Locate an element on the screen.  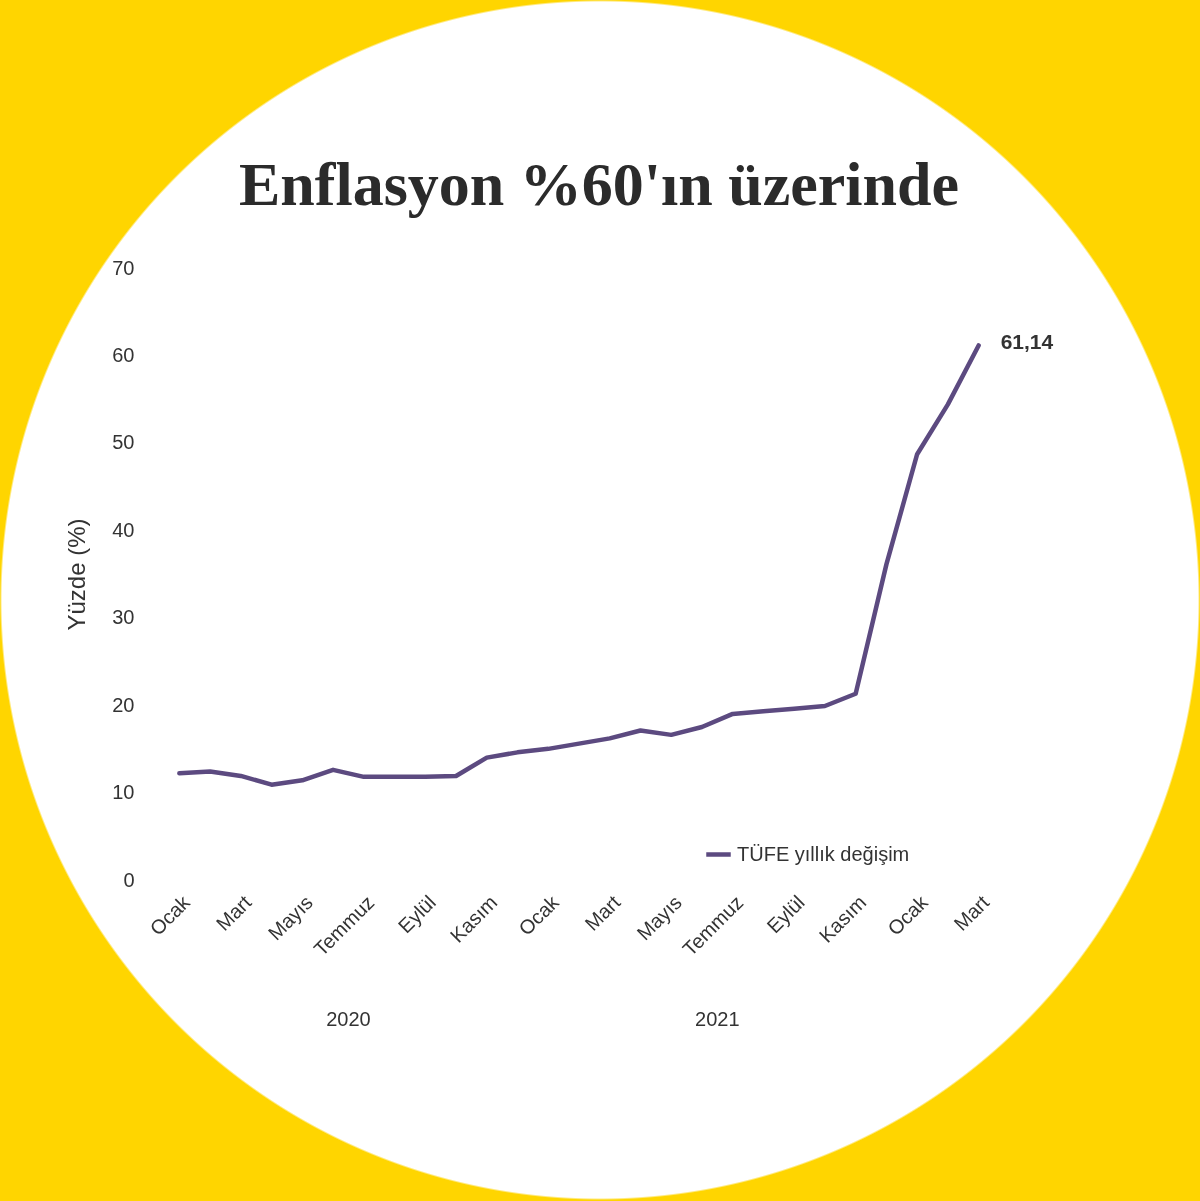
y-tick-label: 40 is located at coordinates (123, 529).